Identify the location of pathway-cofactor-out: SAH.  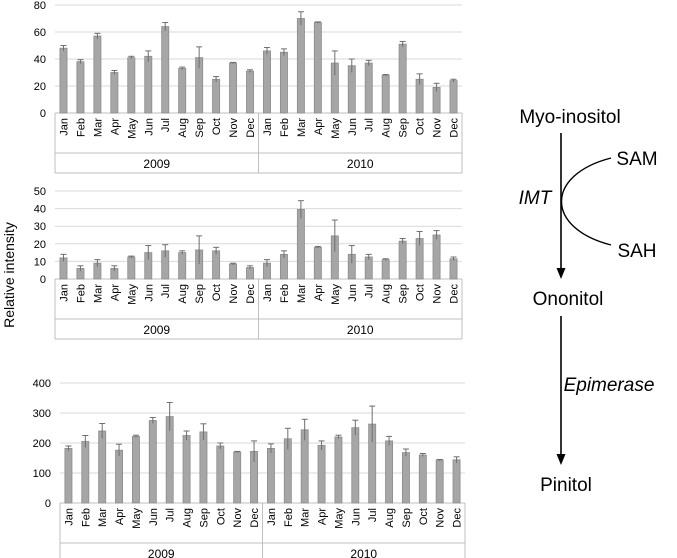
(636, 251).